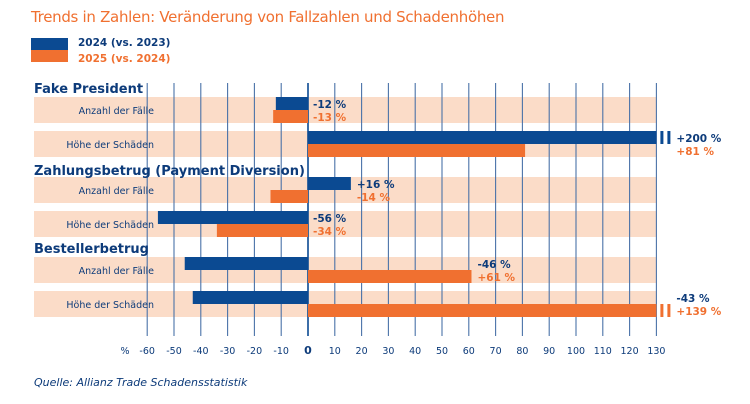 This screenshot has width=750, height=404. What do you see at coordinates (388, 351) in the screenshot?
I see `tick-label: 30` at bounding box center [388, 351].